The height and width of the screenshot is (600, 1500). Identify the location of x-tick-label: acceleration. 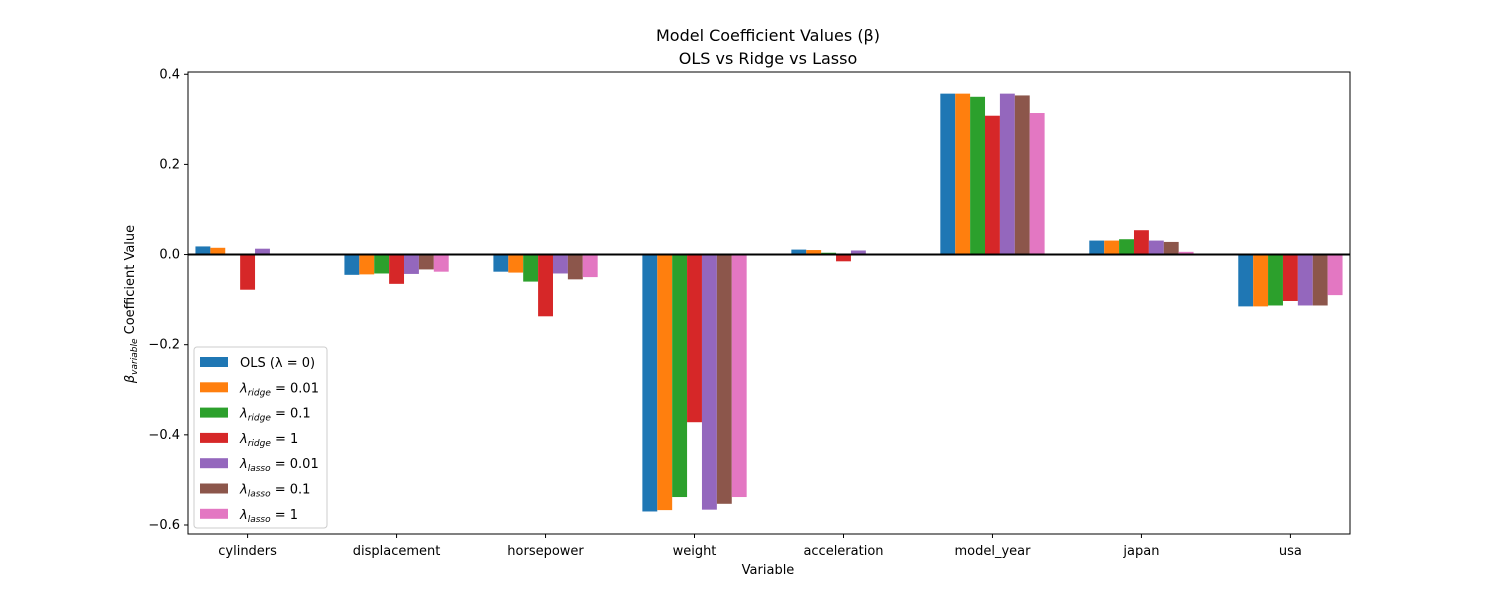
(843, 551).